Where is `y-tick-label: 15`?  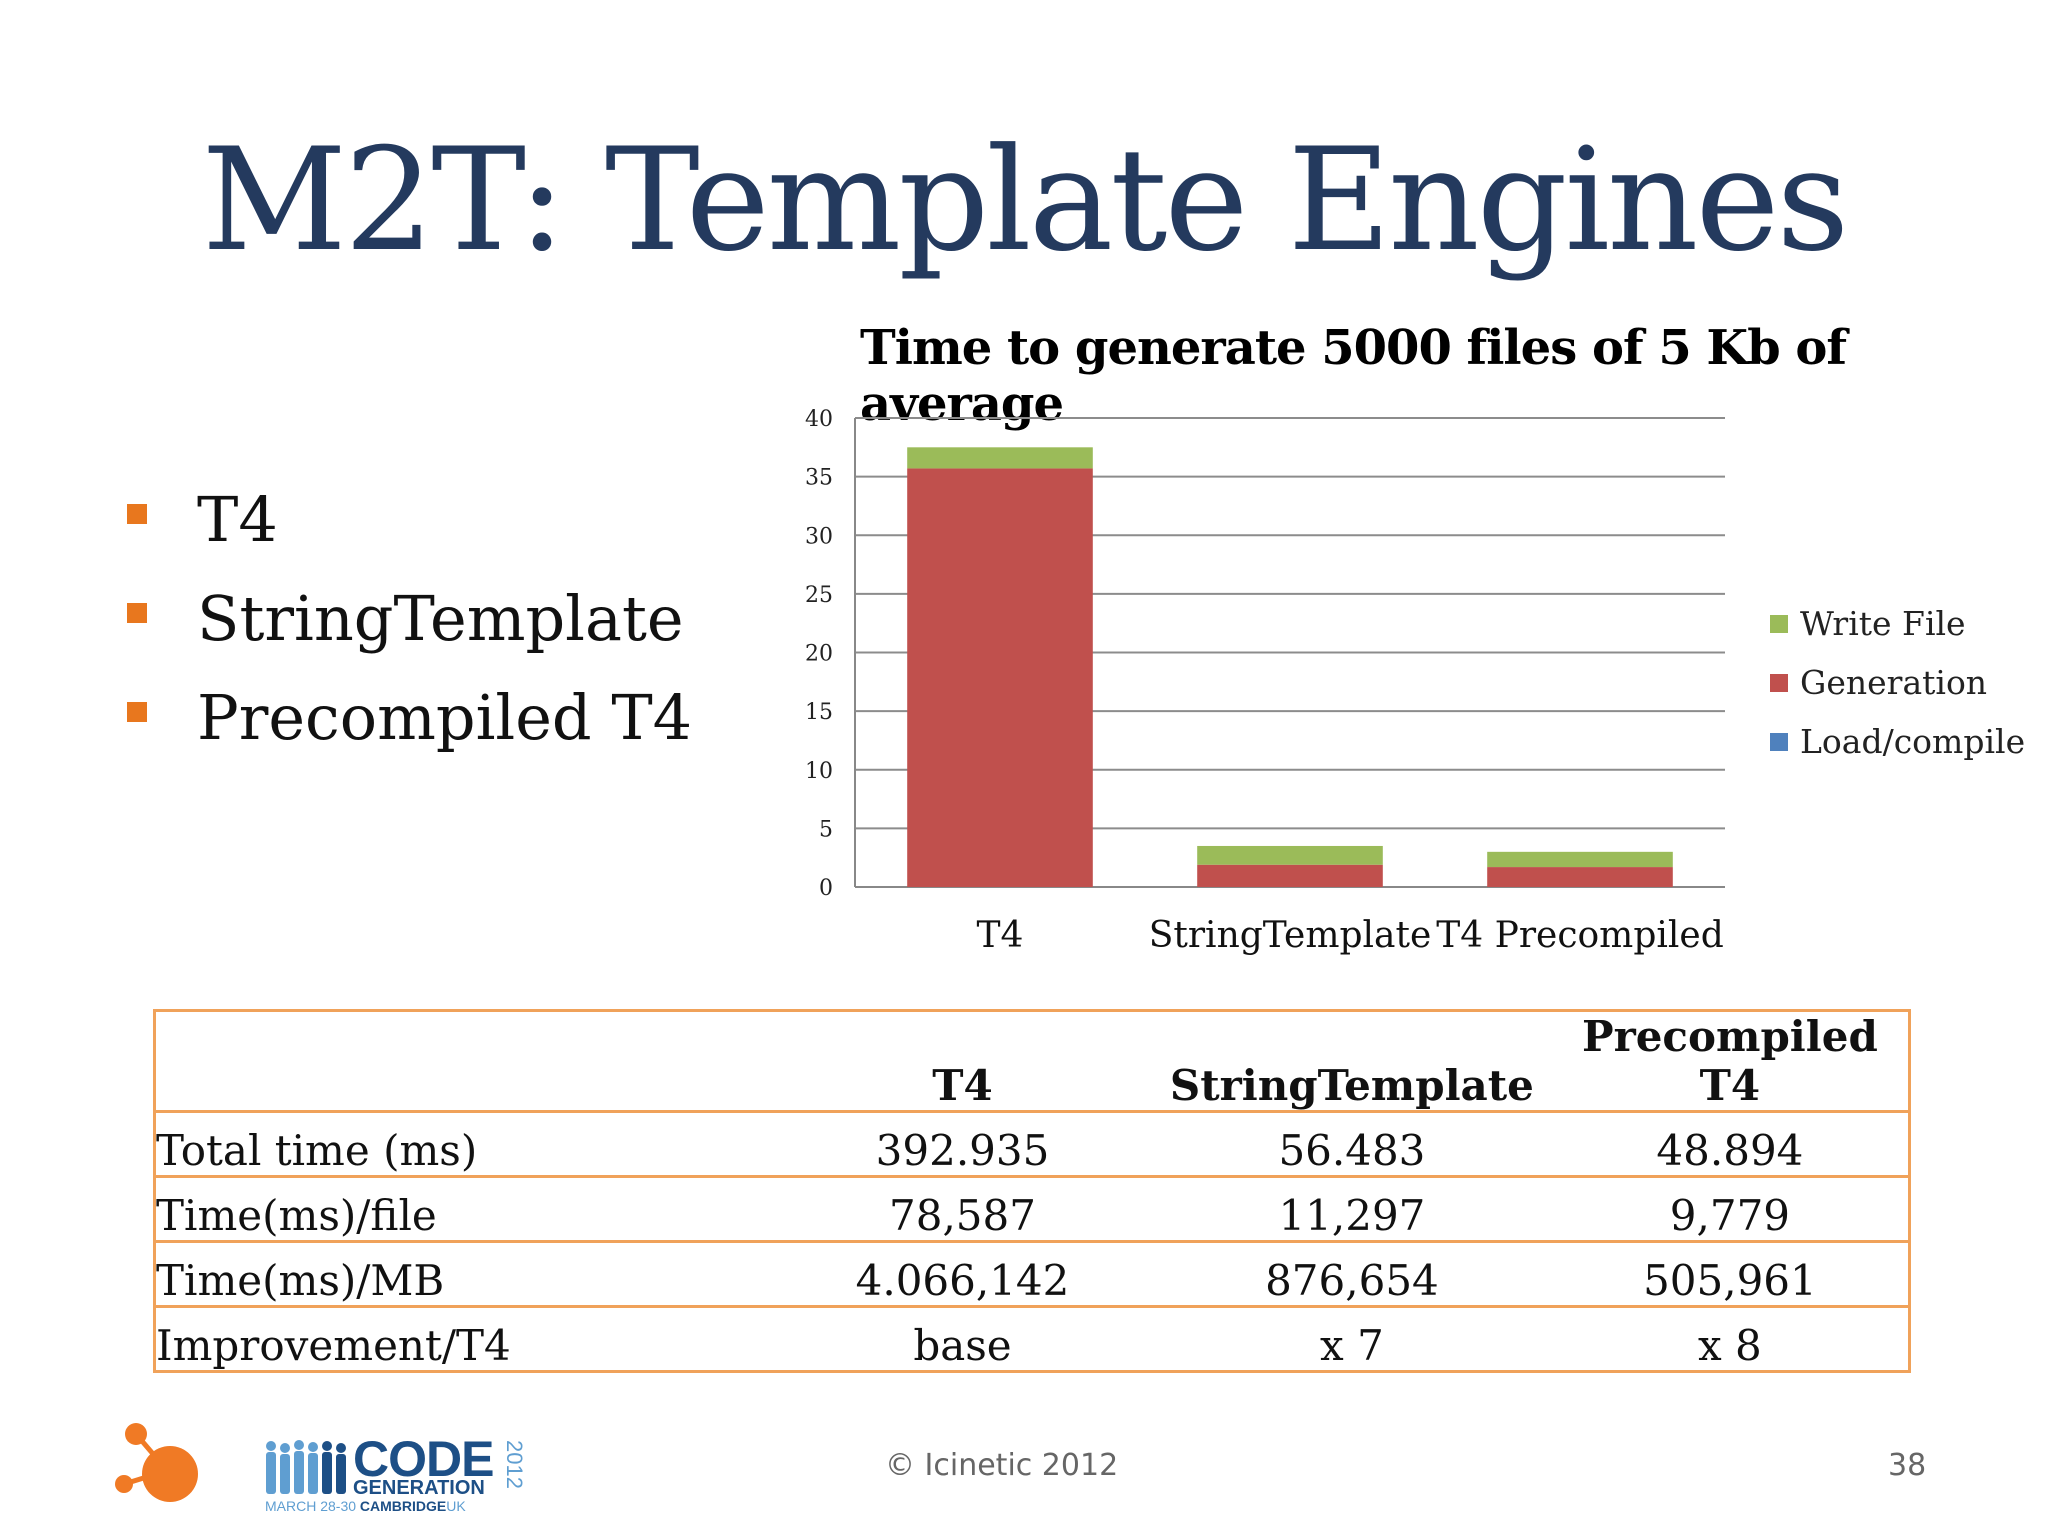 y-tick-label: 15 is located at coordinates (819, 712).